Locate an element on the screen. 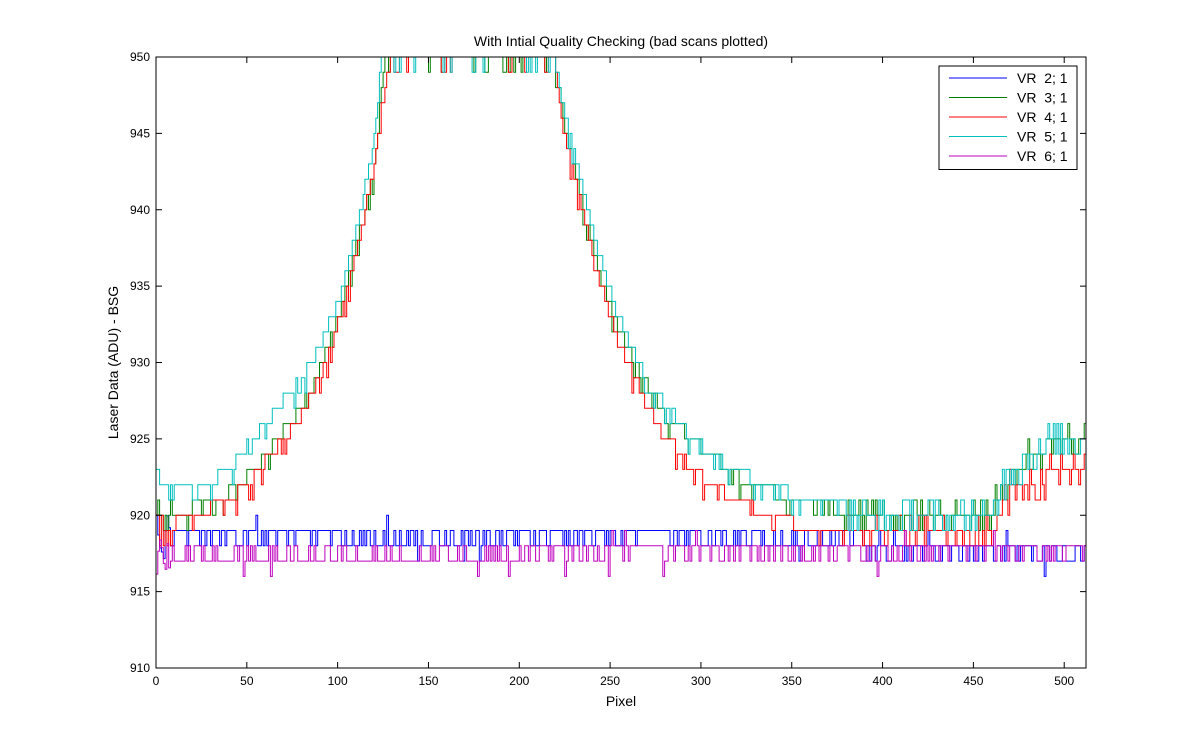 The width and height of the screenshot is (1200, 750). y-tick-label: 940 is located at coordinates (140, 210).